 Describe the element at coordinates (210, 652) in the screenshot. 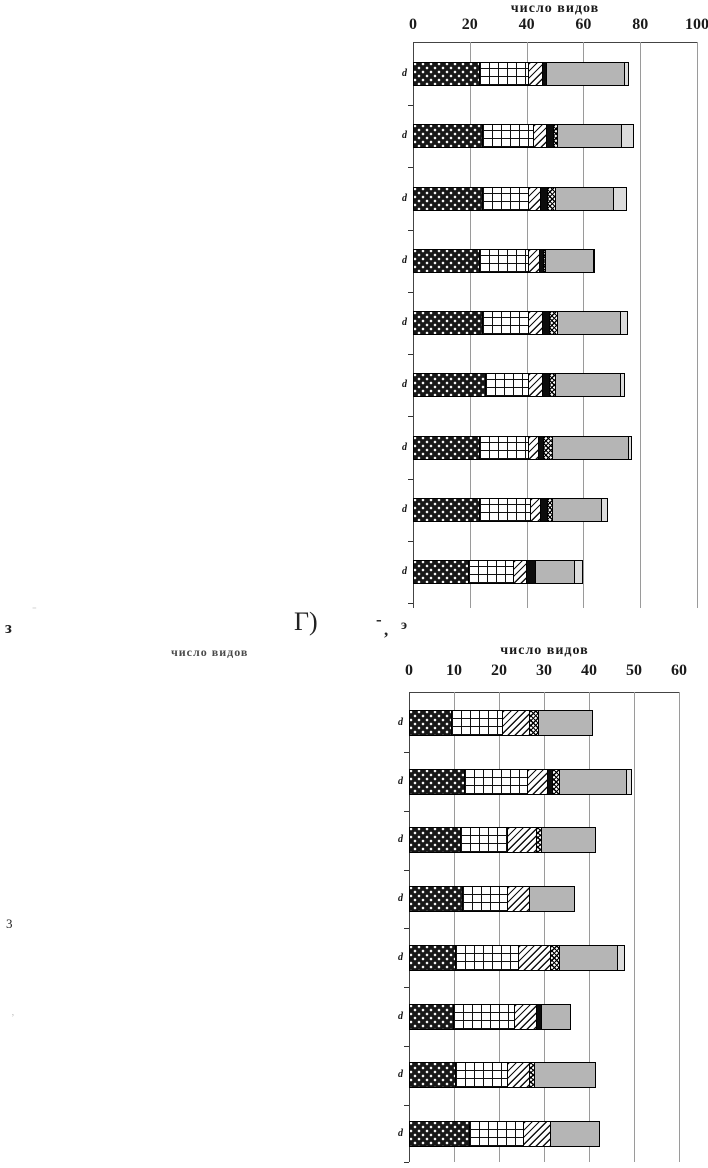

I see `cropped-chart-title: число видов` at that location.